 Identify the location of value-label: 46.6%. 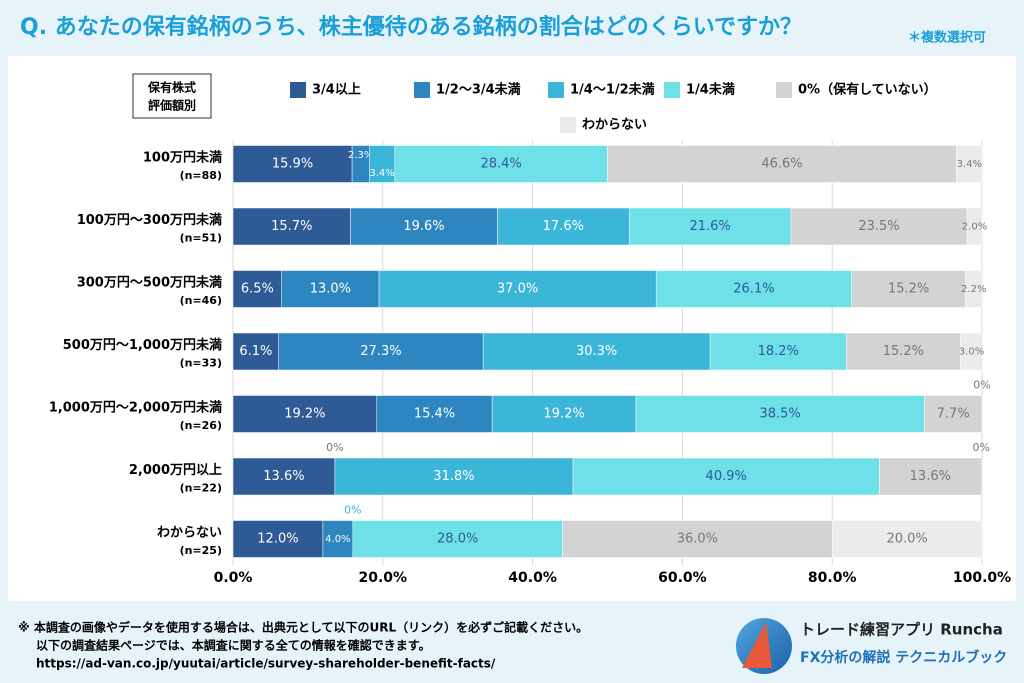
(781, 164).